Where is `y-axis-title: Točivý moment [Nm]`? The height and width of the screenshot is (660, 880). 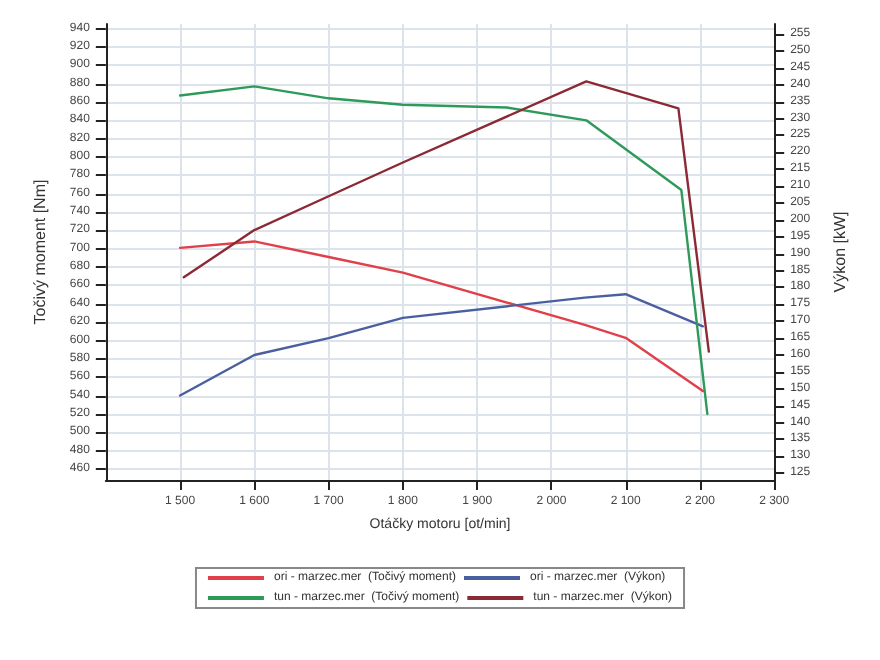 y-axis-title: Točivý moment [Nm] is located at coordinates (40, 252).